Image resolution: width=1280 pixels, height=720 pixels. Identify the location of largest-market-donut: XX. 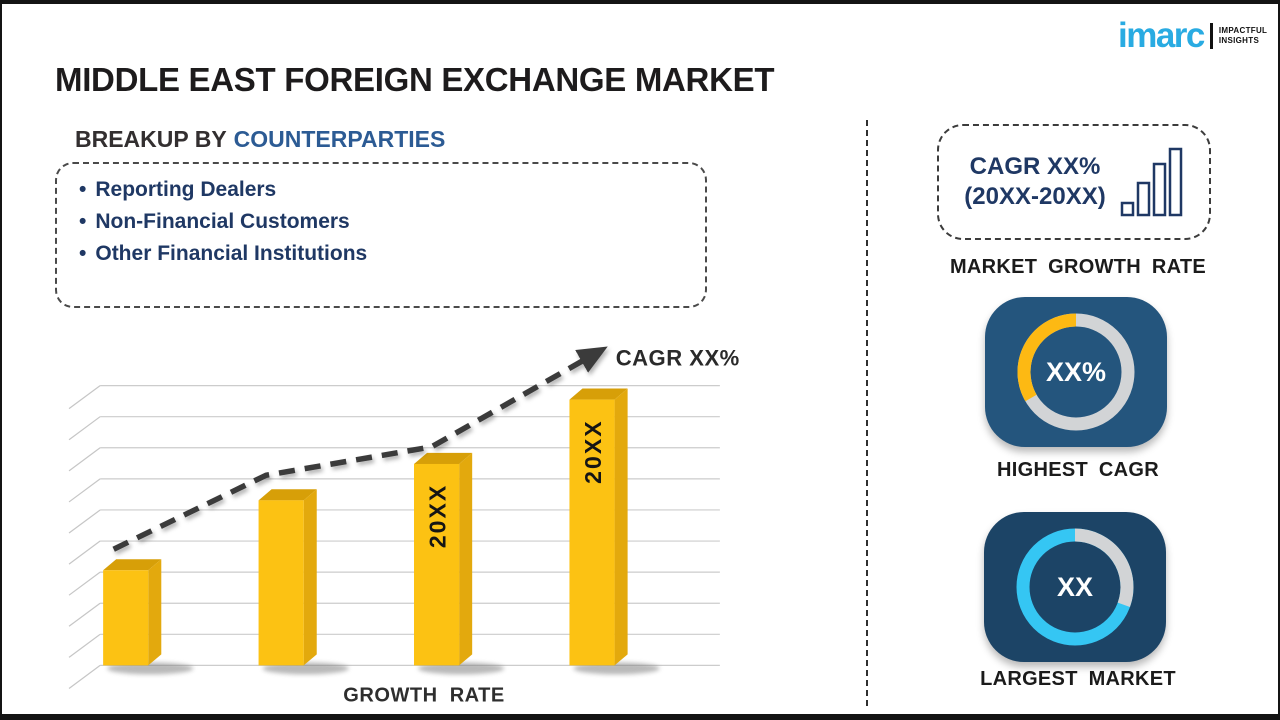
(1075, 587).